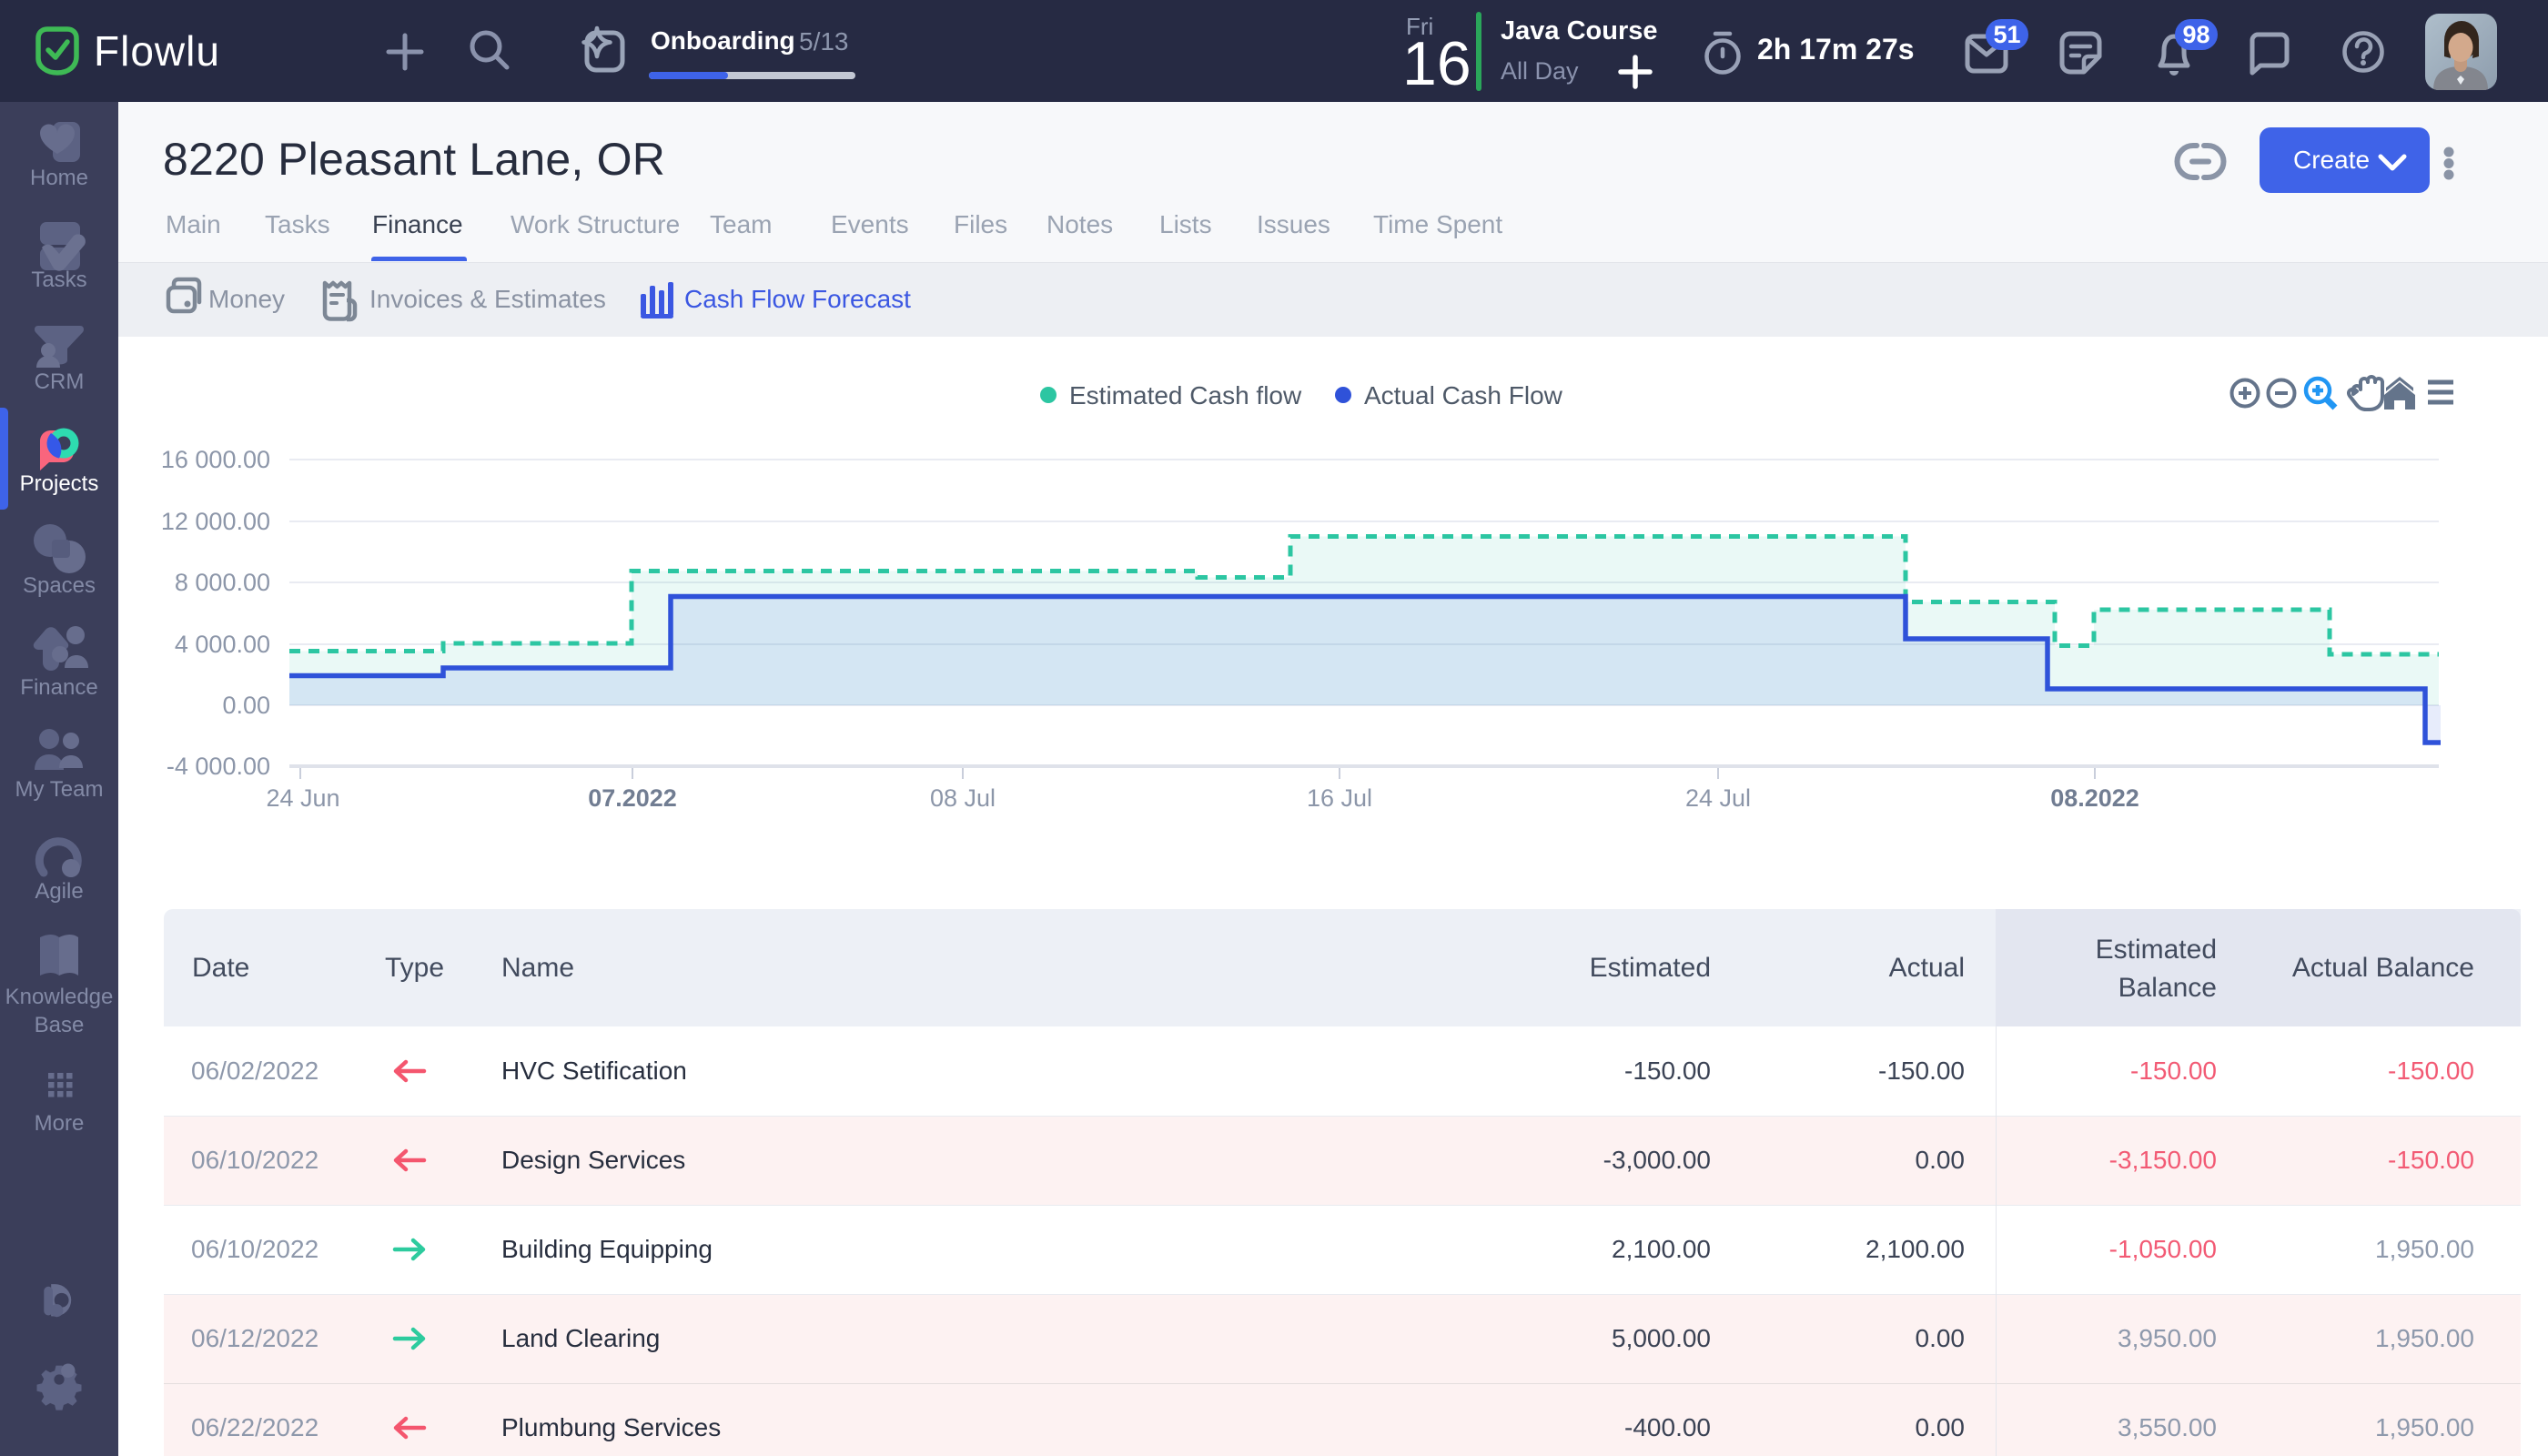  Describe the element at coordinates (963, 798) in the screenshot. I see `svg-text: 08 Jul` at that location.